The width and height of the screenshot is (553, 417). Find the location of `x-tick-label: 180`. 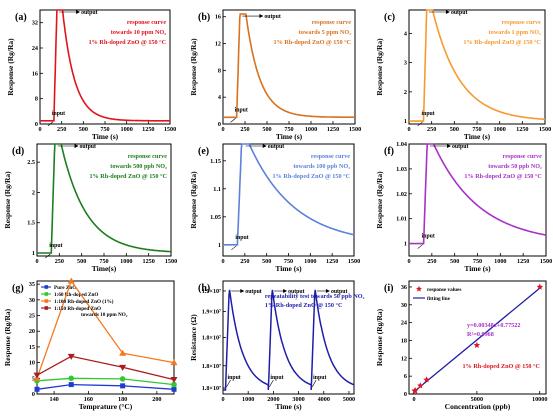

x-tick-label: 180 is located at coordinates (122, 399).